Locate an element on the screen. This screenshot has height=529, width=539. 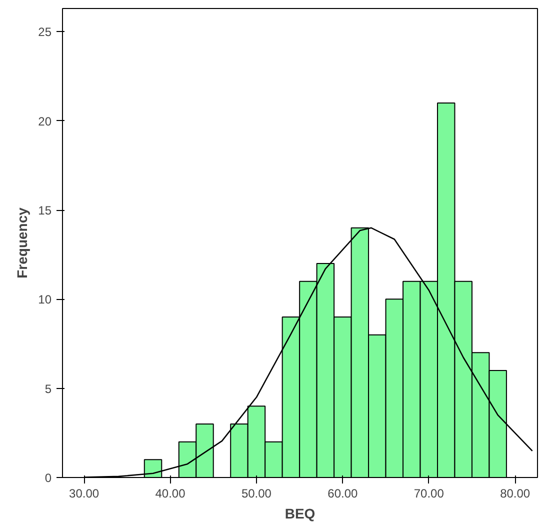
x-axis-title: BEQ is located at coordinates (300, 514).